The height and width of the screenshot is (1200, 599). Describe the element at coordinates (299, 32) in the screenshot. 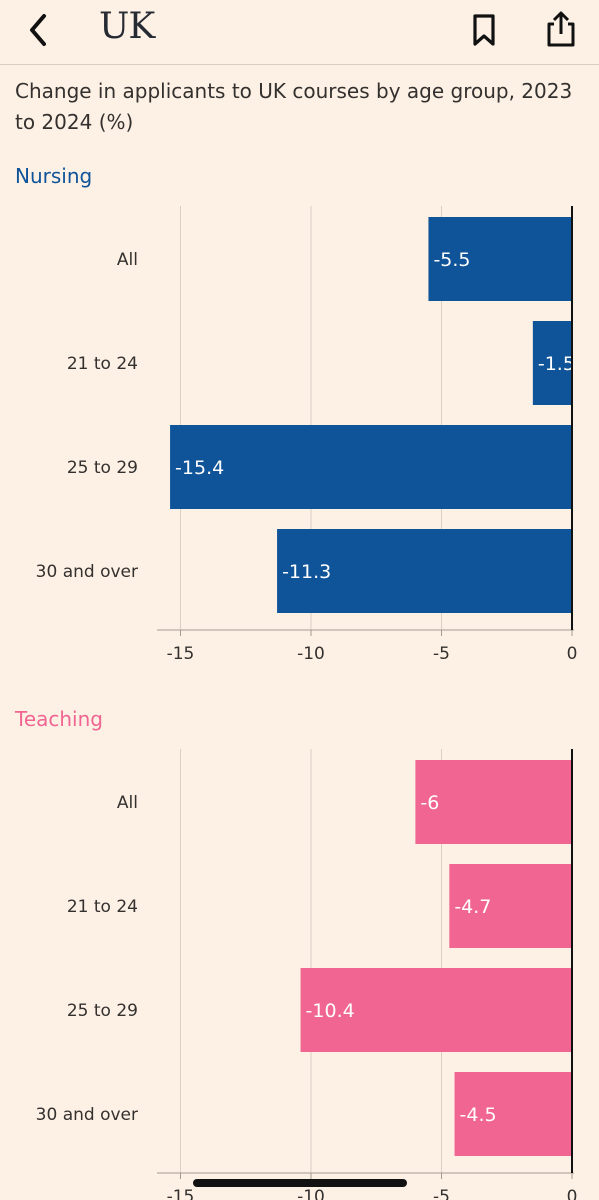

I see `top-bar: UK` at that location.